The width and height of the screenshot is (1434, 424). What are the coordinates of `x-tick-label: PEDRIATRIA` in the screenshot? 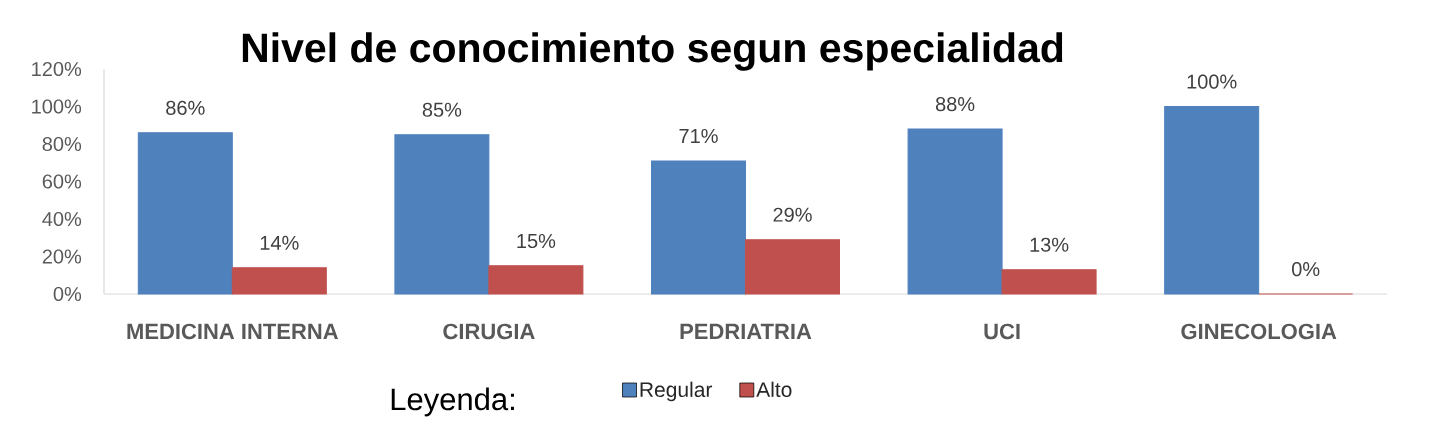 It's located at (746, 331).